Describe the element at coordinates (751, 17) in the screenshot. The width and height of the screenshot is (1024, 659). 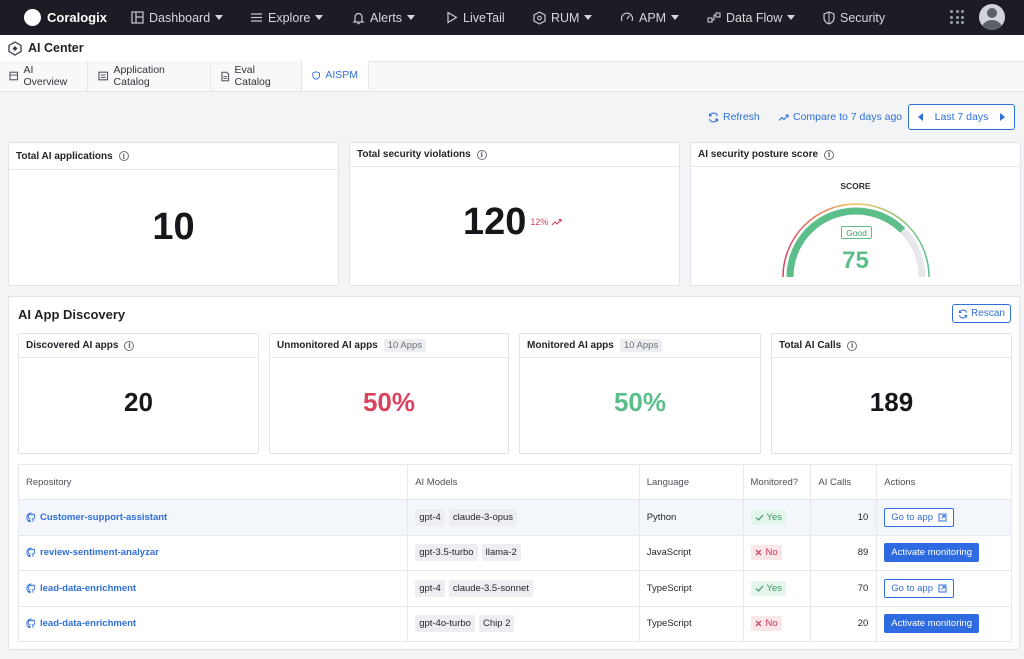
I see `nav-data-flow: Data Flow` at that location.